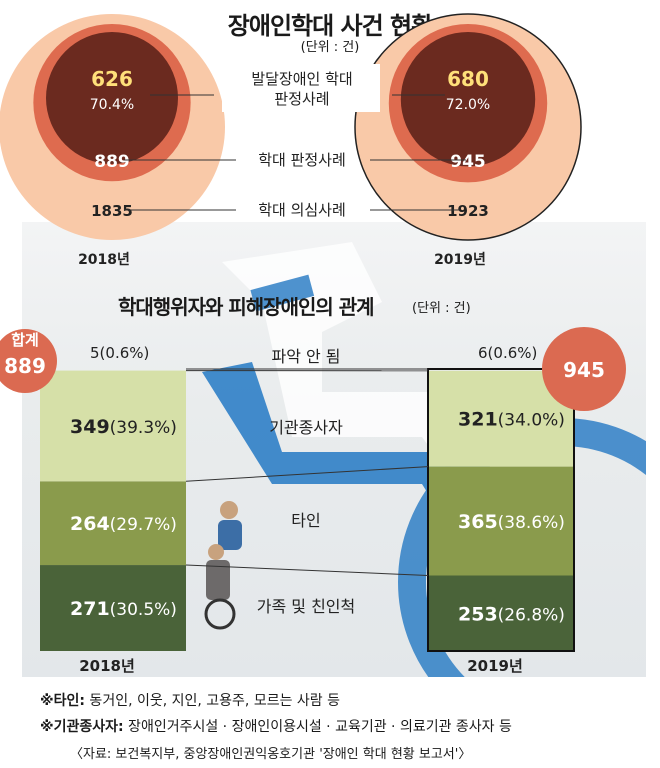 This screenshot has height=768, width=660. What do you see at coordinates (305, 520) in the screenshot?
I see `series-label-1: 타인` at bounding box center [305, 520].